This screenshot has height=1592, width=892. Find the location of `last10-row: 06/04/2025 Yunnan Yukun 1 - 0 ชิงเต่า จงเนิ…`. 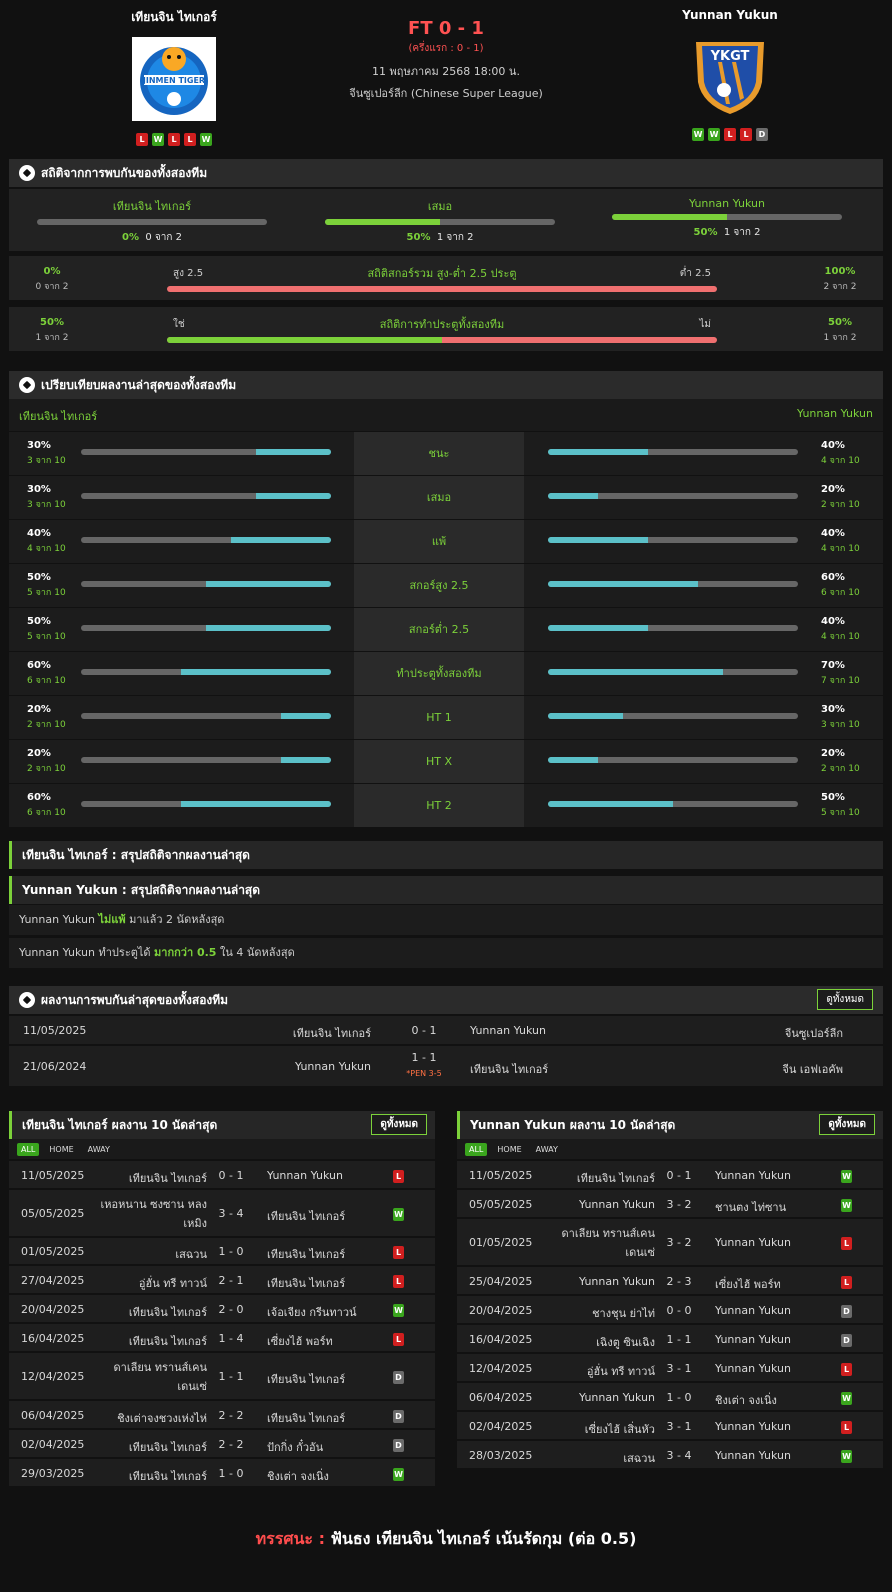

last10-row: 06/04/2025 Yunnan Yukun 1 - 0 ชิงเต่า จงเนิ… is located at coordinates (670, 1395).